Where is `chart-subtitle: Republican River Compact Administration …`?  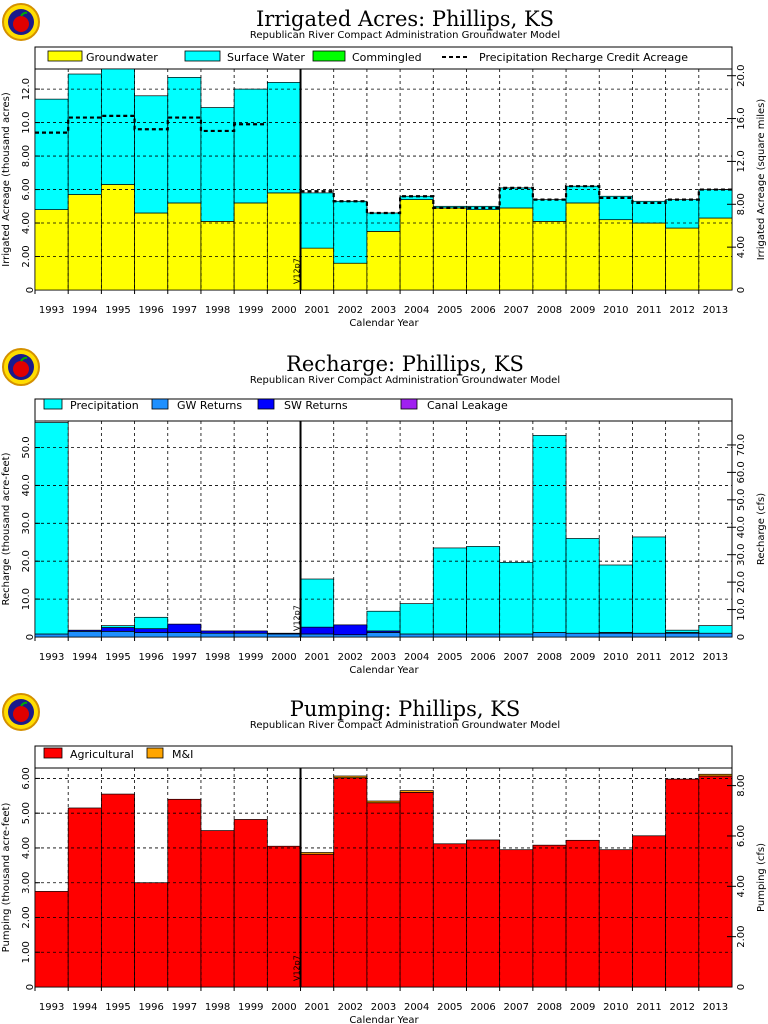
chart-subtitle: Republican River Compact Administration … is located at coordinates (405, 725).